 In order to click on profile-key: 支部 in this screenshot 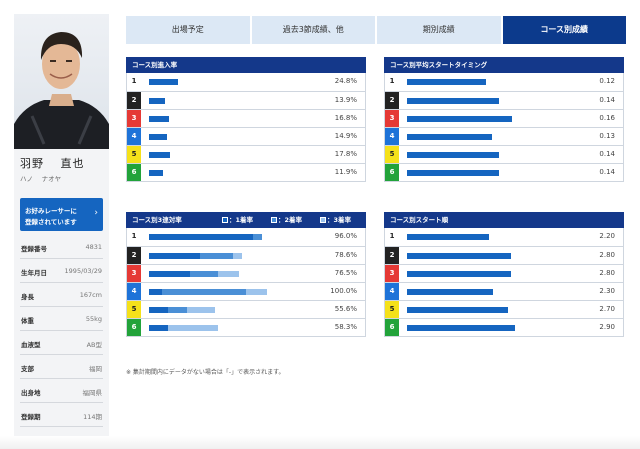, I will do `click(27, 369)`.